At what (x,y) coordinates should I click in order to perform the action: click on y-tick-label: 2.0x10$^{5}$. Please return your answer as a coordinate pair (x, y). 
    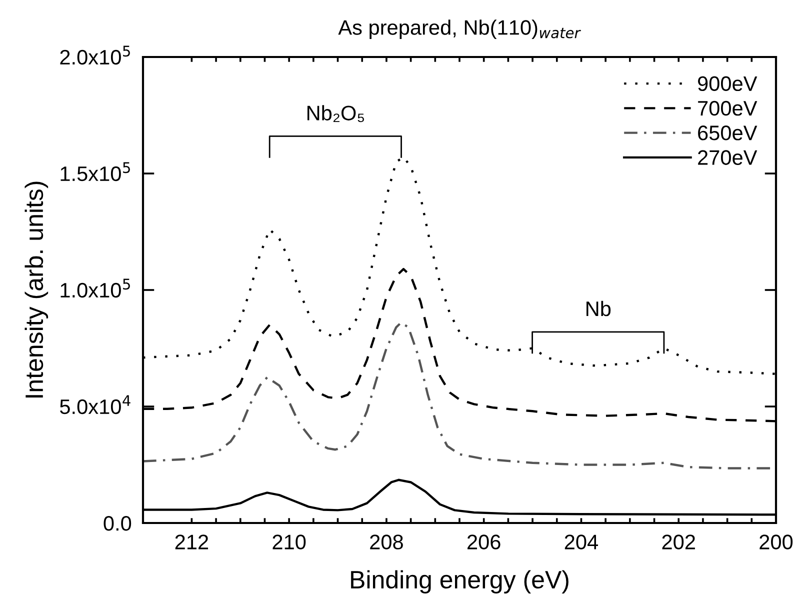
    Looking at the image, I should click on (95, 55).